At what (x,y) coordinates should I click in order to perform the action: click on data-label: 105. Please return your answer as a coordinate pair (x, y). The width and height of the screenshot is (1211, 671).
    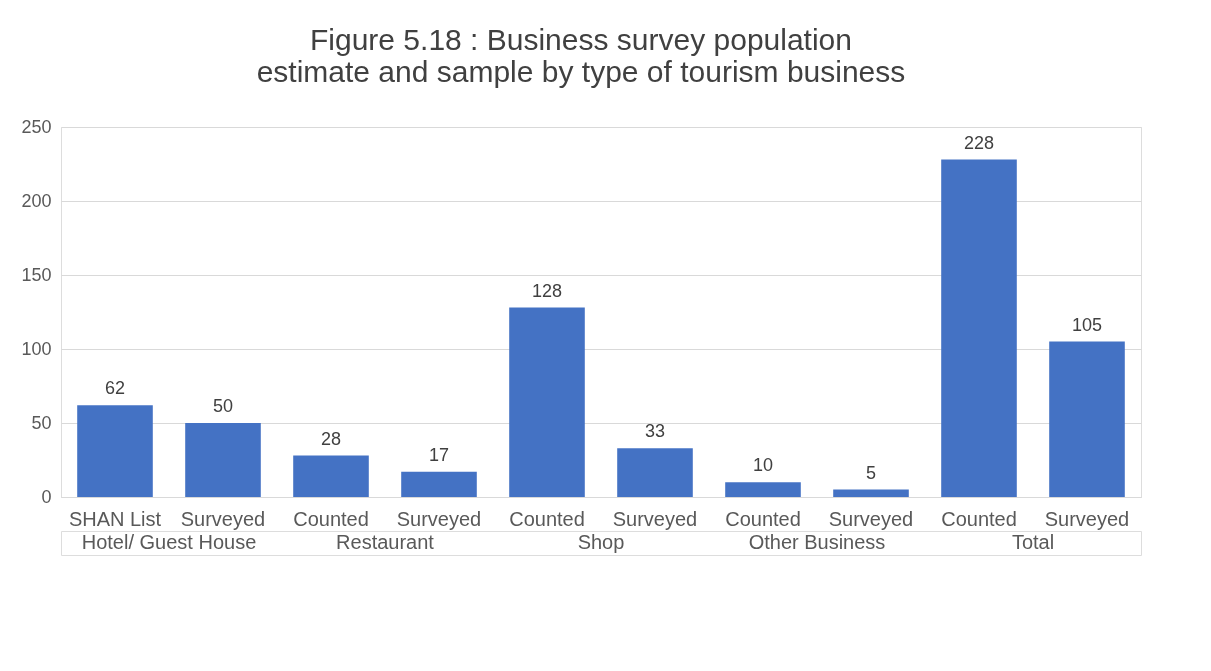
    Looking at the image, I should click on (1087, 324).